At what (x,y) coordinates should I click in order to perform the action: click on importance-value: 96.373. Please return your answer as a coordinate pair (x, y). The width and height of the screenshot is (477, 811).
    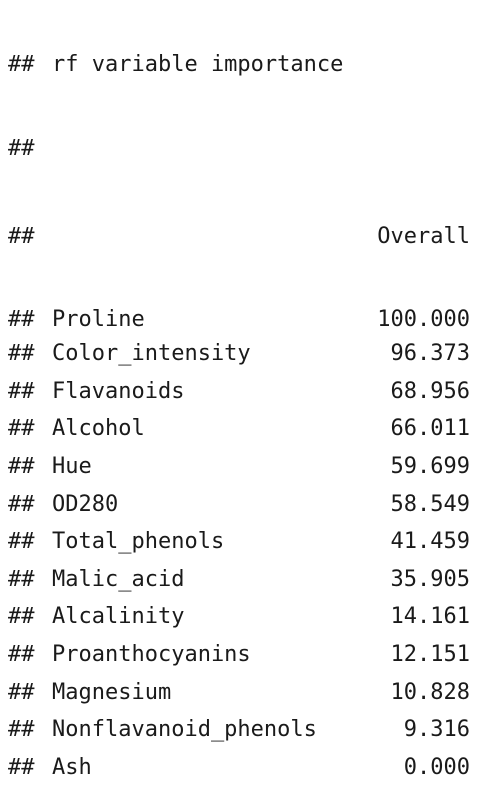
    Looking at the image, I should click on (430, 354).